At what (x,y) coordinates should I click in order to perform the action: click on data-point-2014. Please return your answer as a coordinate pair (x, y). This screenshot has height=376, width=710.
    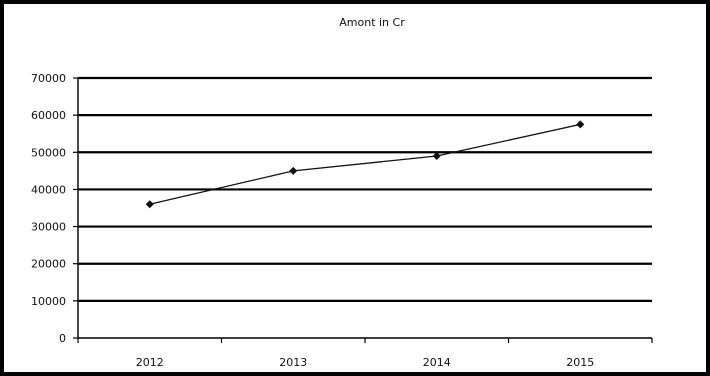
    Looking at the image, I should click on (436, 156).